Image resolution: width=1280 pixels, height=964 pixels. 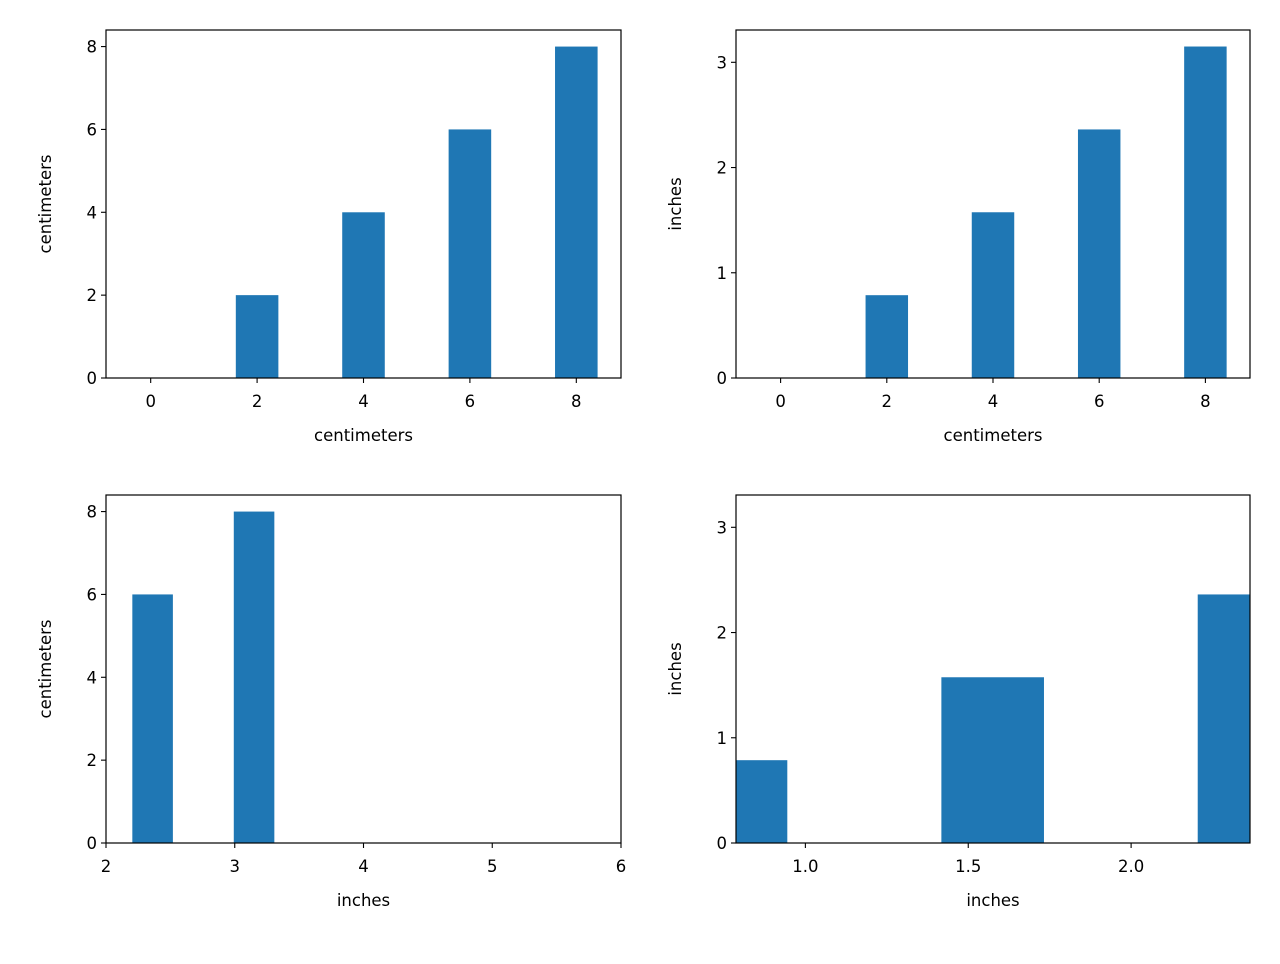 What do you see at coordinates (235, 866) in the screenshot?
I see `x-tick-label: 3` at bounding box center [235, 866].